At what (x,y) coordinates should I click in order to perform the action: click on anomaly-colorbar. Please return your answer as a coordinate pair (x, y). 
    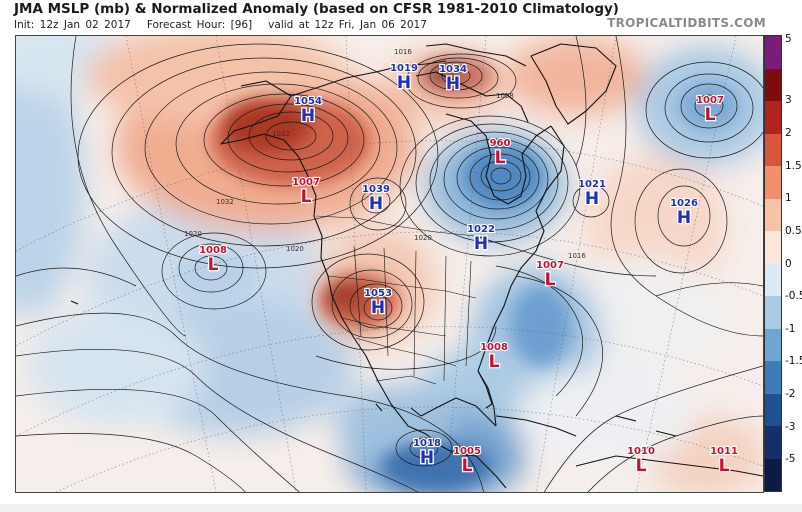
    Looking at the image, I should click on (773, 263).